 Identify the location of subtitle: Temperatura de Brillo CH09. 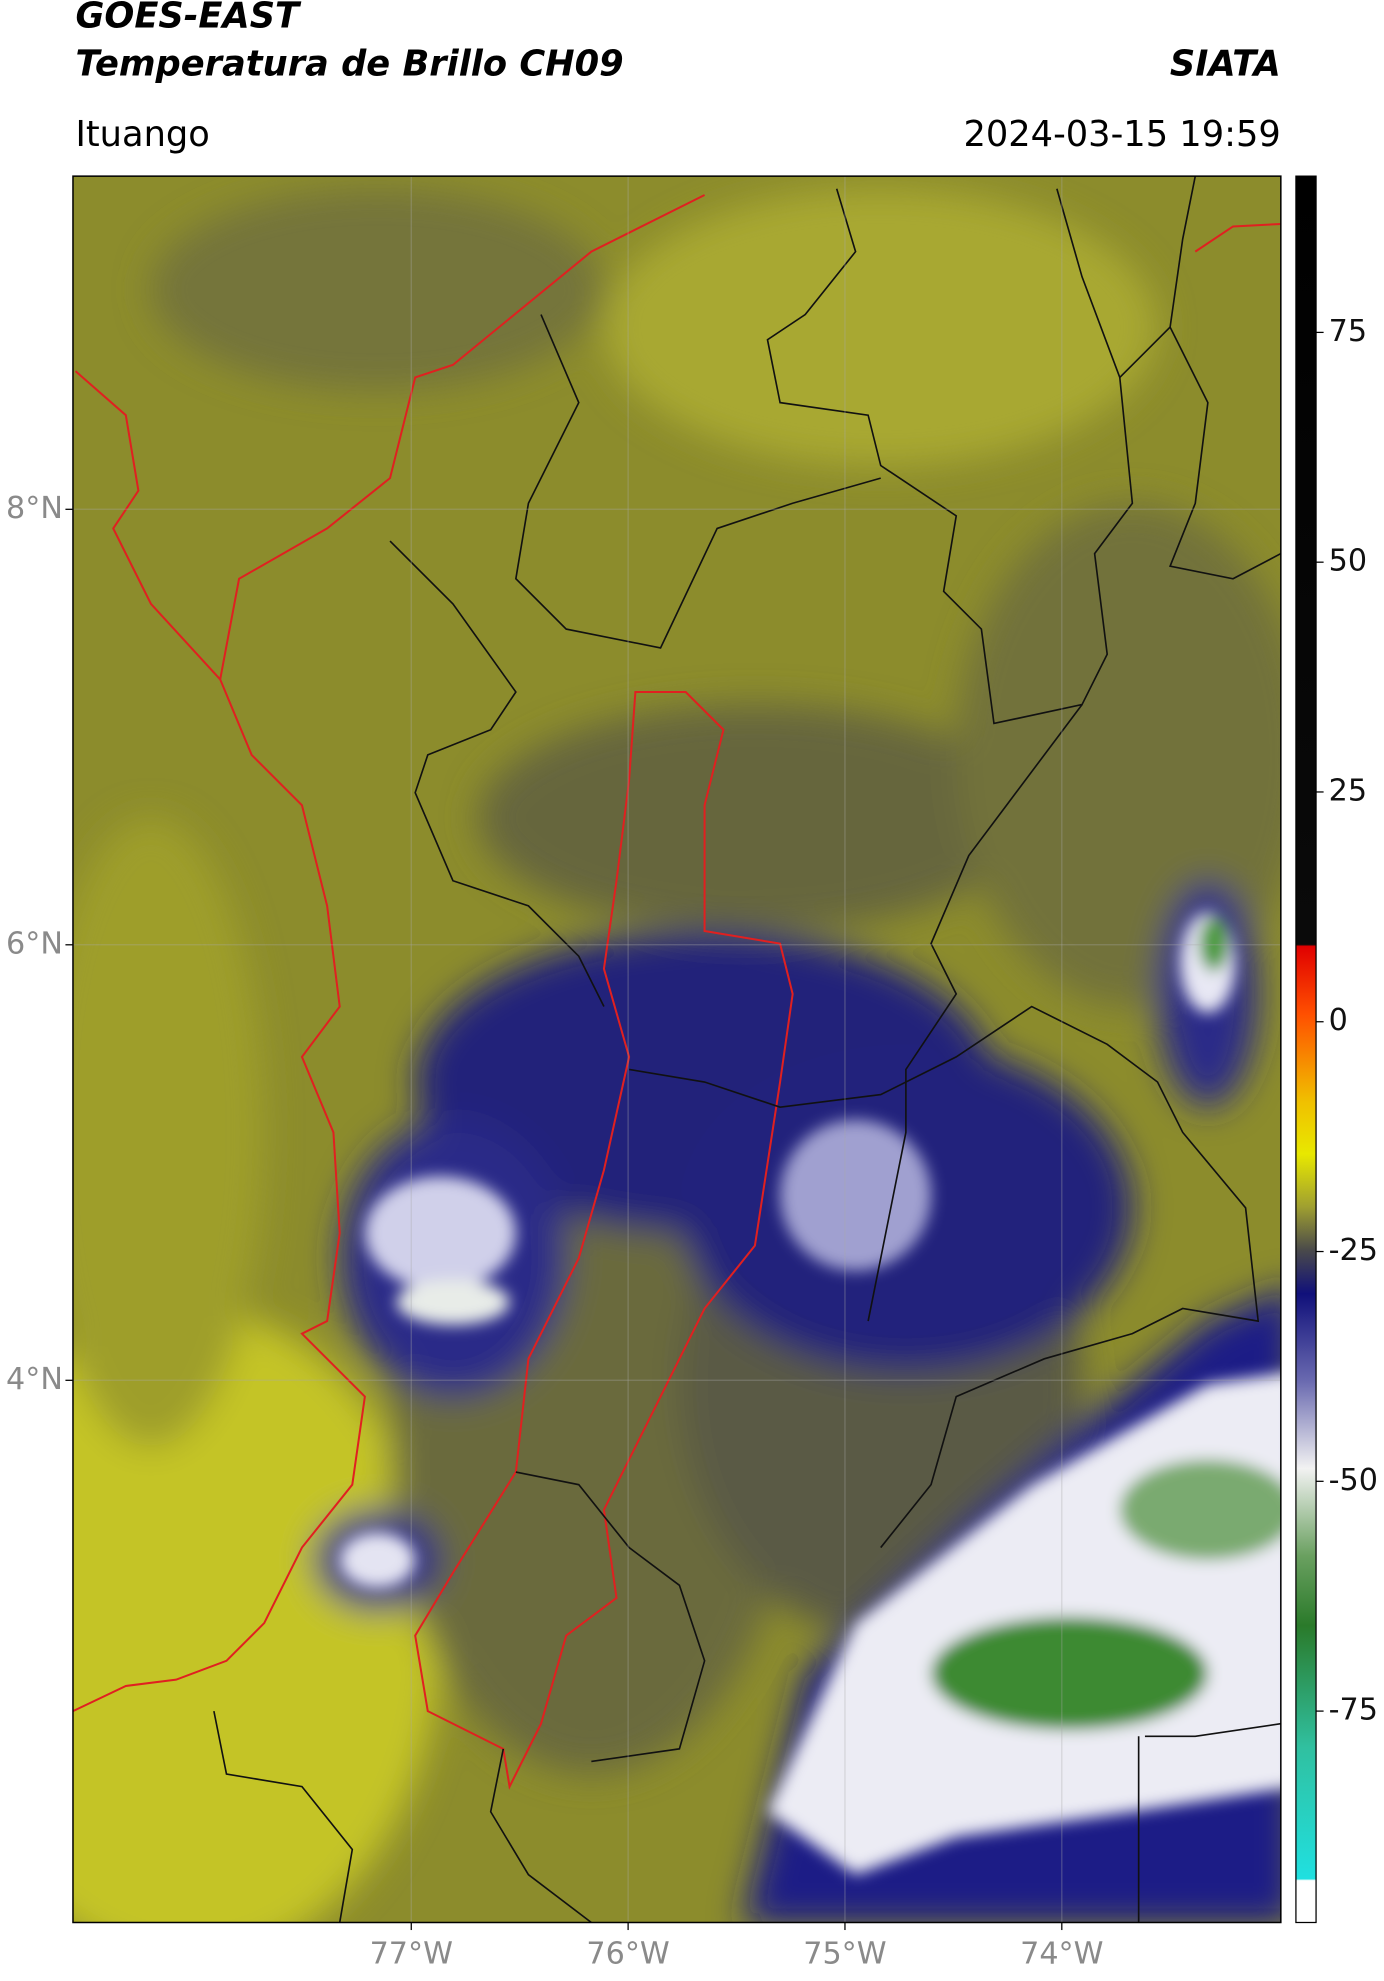
(349, 63).